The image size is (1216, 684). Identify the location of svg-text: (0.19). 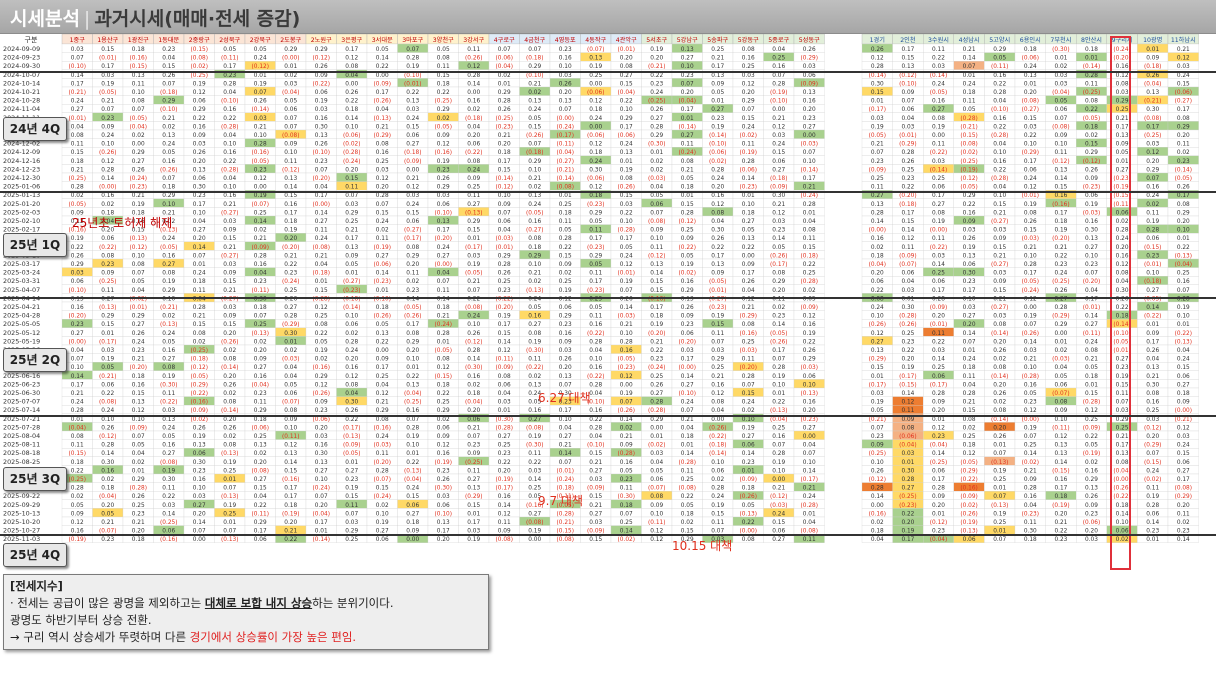
(290, 514).